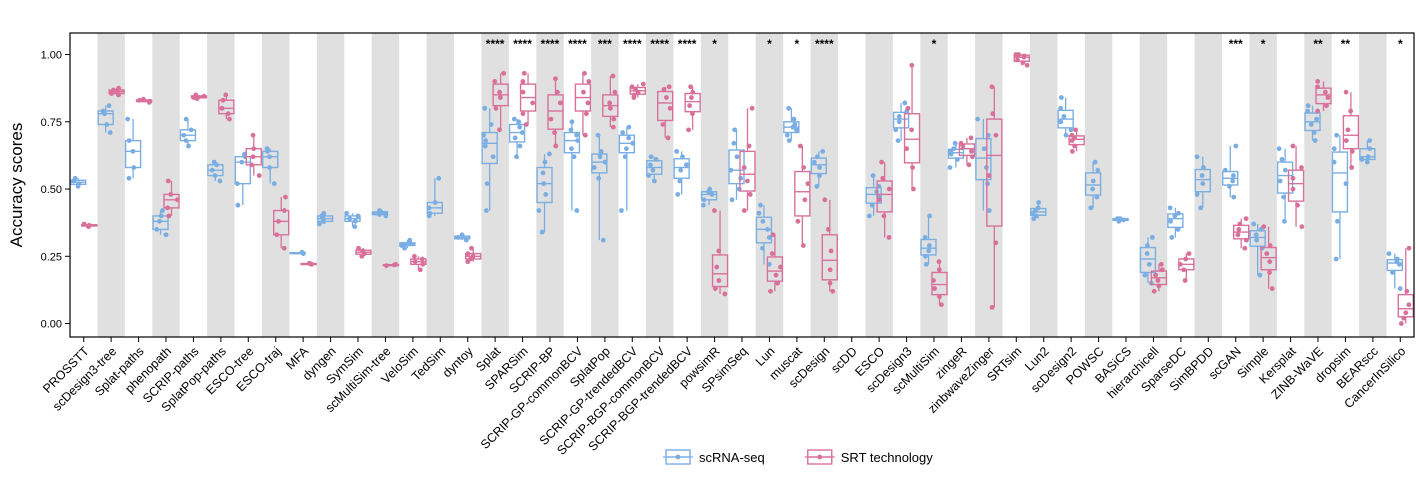  What do you see at coordinates (1318, 44) in the screenshot?
I see `significance-label: **` at bounding box center [1318, 44].